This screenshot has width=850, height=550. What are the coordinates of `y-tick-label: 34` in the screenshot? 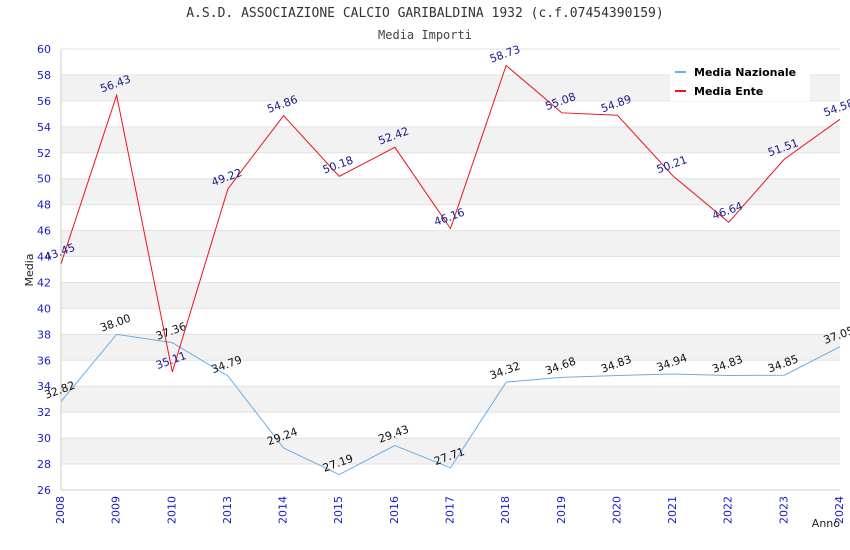 It's located at (44, 386).